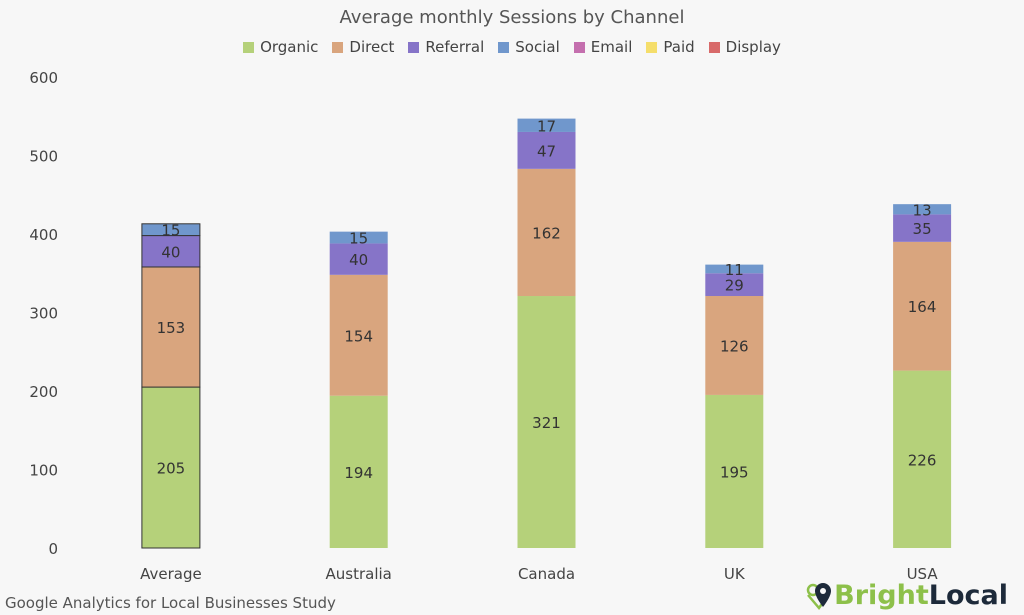 This screenshot has height=615, width=1024. Describe the element at coordinates (753, 47) in the screenshot. I see `legend-label: Display` at that location.